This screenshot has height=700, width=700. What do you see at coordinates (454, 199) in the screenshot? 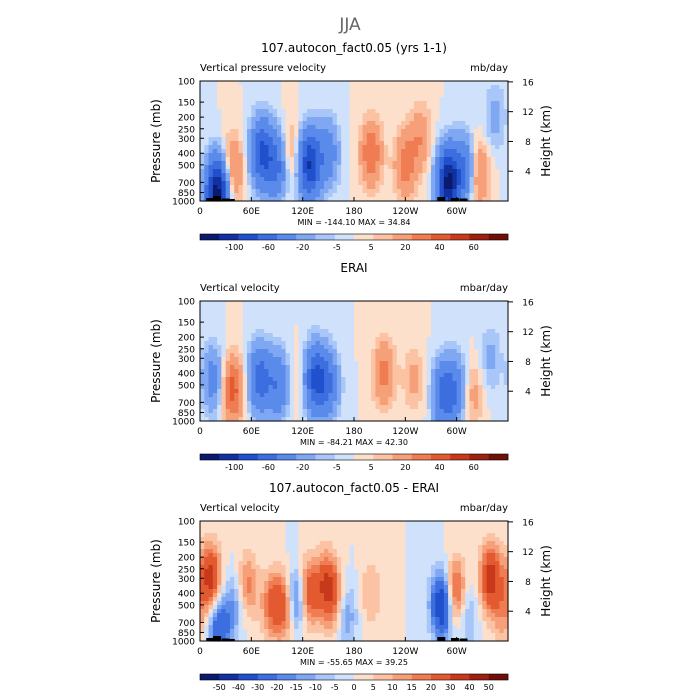
I see `topography-block` at bounding box center [454, 199].